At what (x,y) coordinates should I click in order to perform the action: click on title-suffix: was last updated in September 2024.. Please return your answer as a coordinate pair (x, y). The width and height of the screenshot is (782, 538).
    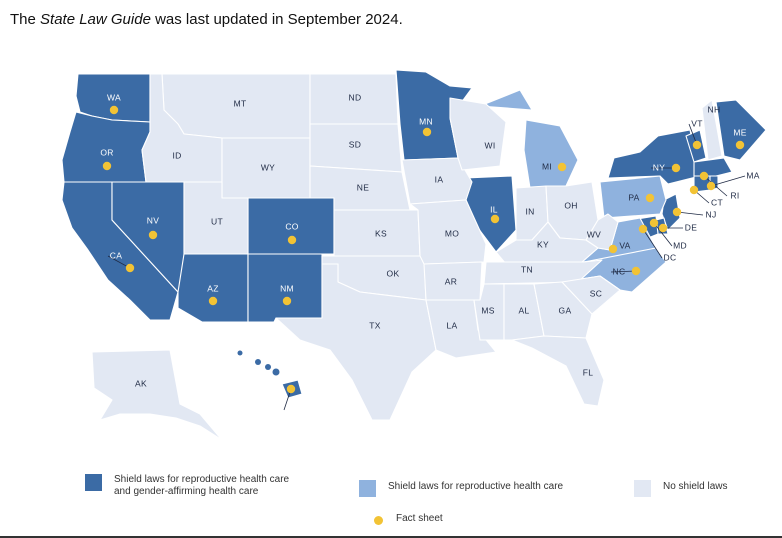
    Looking at the image, I should click on (276, 19).